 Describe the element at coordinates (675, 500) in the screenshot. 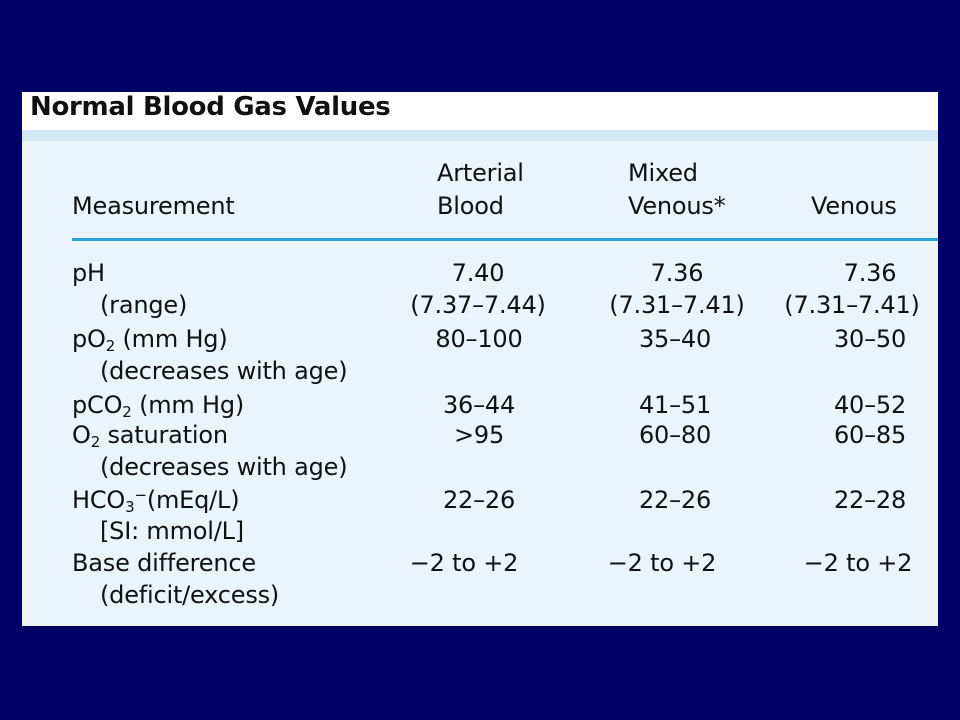

I see `mixed-venous-value: 22–26` at that location.